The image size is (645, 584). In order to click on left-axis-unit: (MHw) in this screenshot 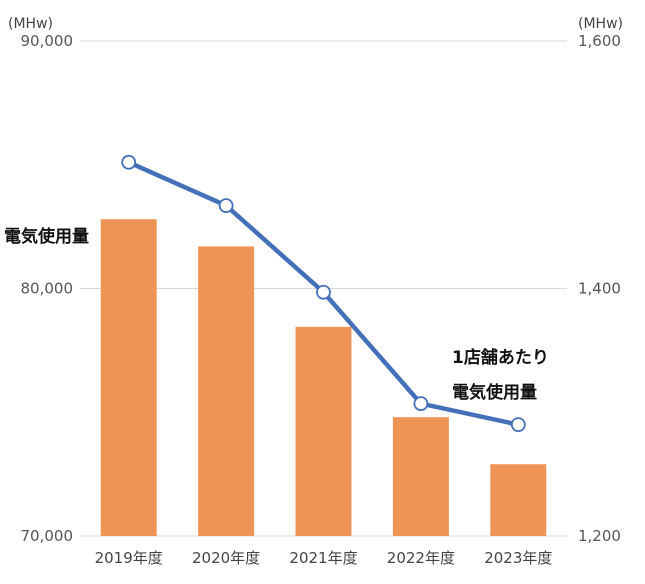, I will do `click(30, 24)`.